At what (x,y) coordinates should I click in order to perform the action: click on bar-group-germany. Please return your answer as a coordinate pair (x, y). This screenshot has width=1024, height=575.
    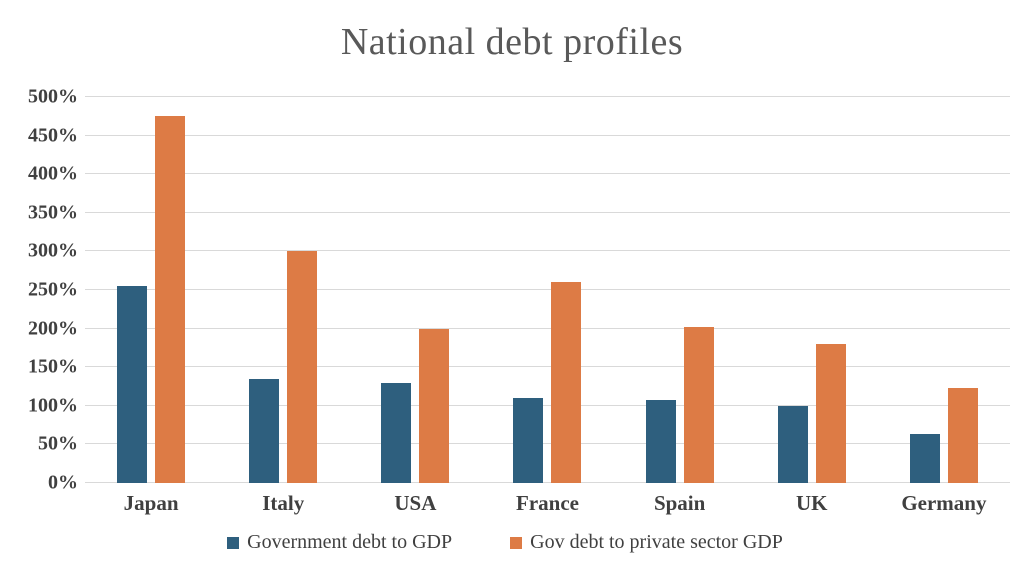
    Looking at the image, I should click on (944, 290).